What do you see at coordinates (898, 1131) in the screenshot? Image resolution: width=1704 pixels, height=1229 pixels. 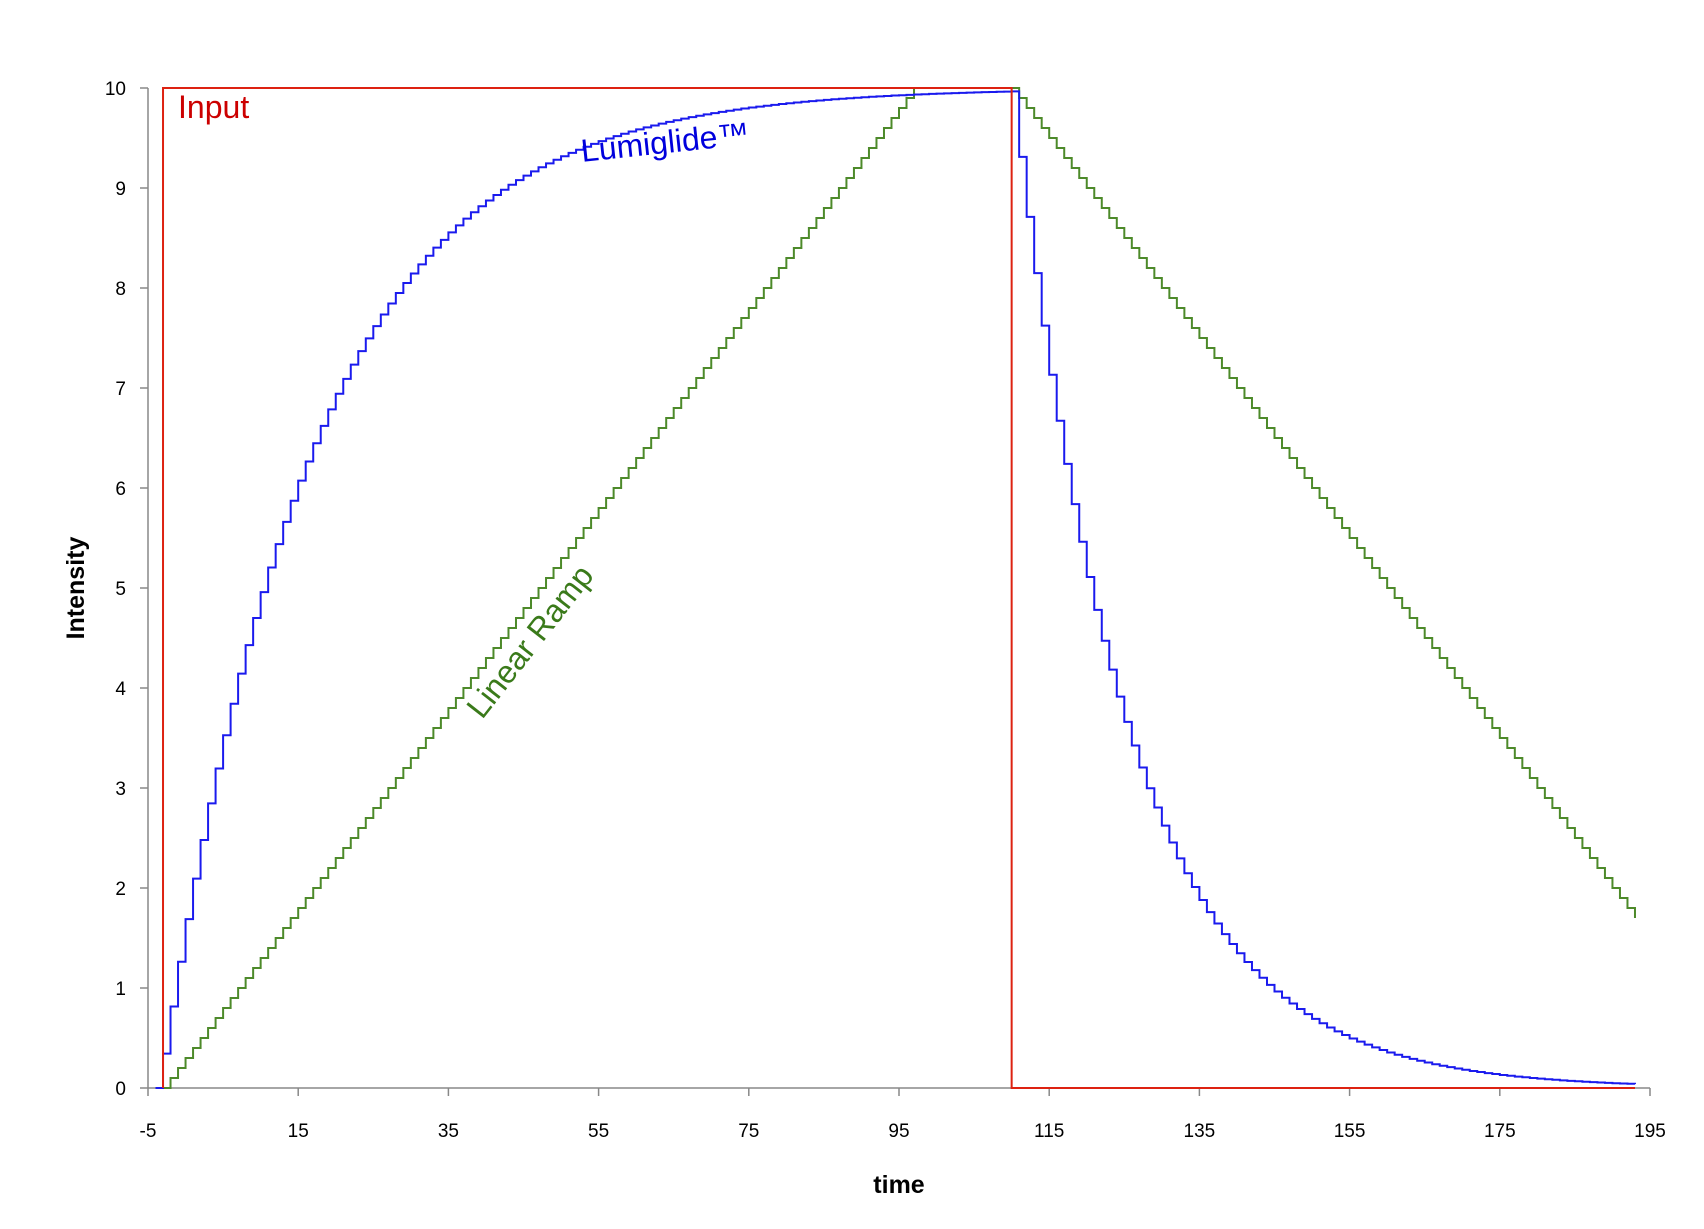 I see `x-tick-label: 95` at bounding box center [898, 1131].